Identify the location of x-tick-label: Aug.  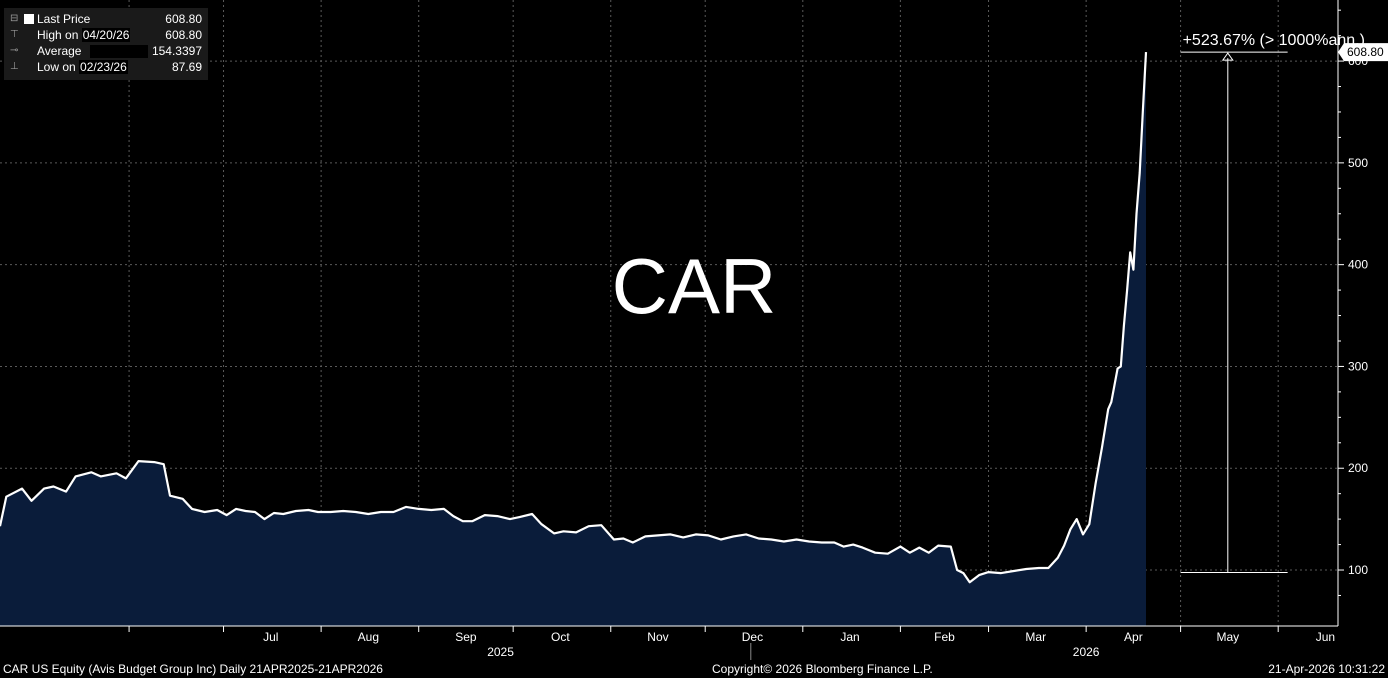
(368, 637).